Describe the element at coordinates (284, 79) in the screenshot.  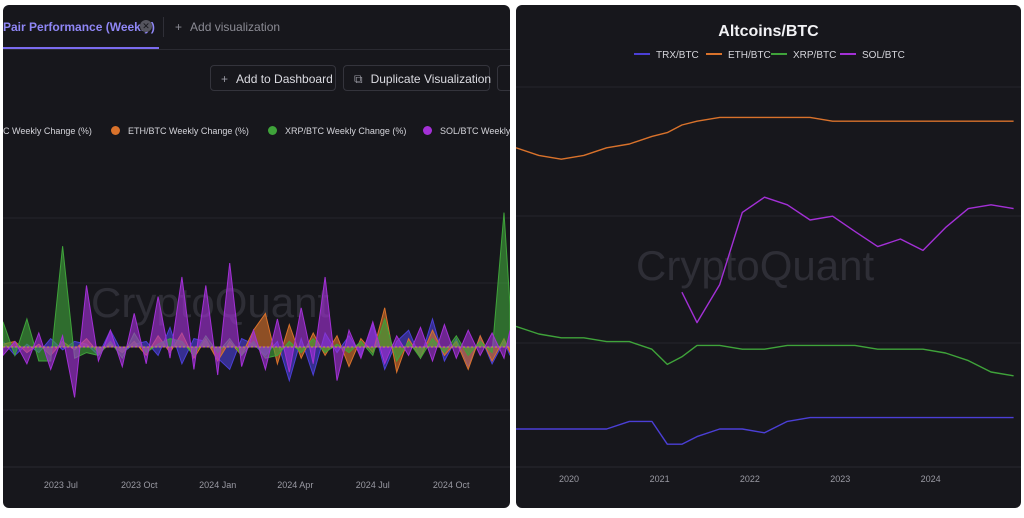
I see `add-to-dashboard-label: Add to Dashboard` at that location.